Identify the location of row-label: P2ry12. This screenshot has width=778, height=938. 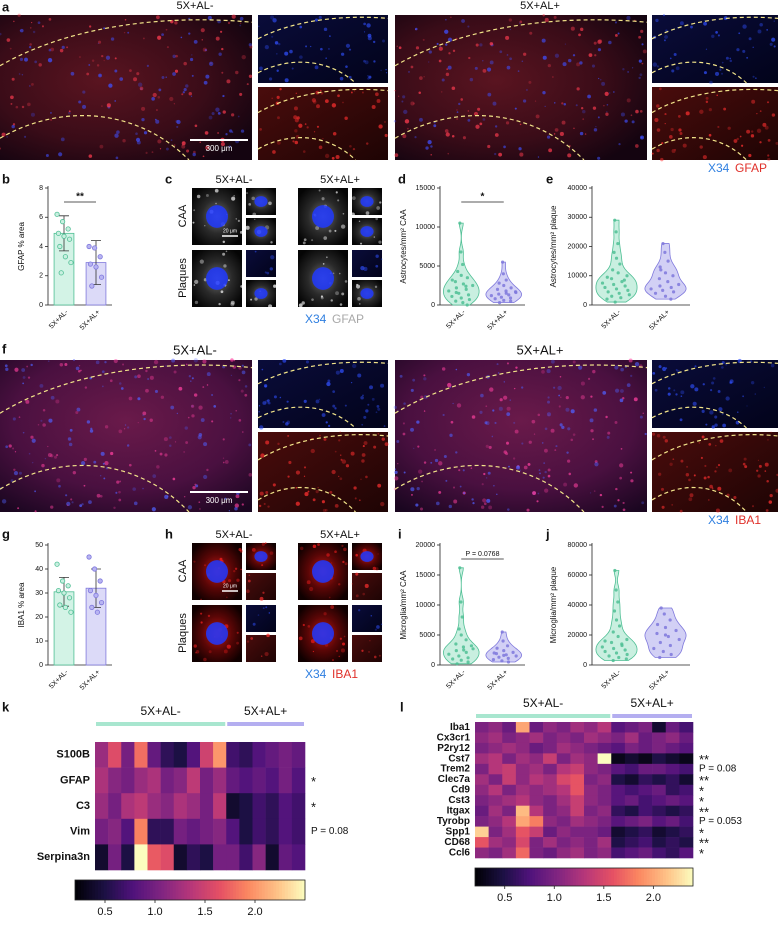
(453, 748).